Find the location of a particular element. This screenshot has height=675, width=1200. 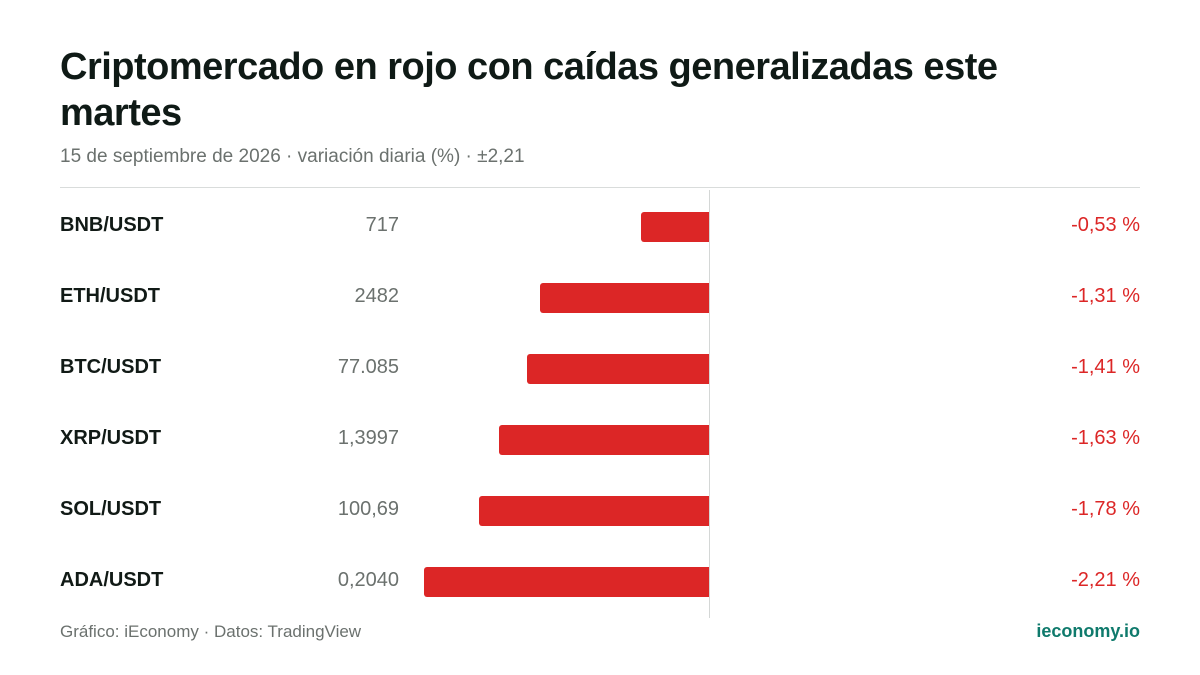

zero-axis-line is located at coordinates (709, 404).